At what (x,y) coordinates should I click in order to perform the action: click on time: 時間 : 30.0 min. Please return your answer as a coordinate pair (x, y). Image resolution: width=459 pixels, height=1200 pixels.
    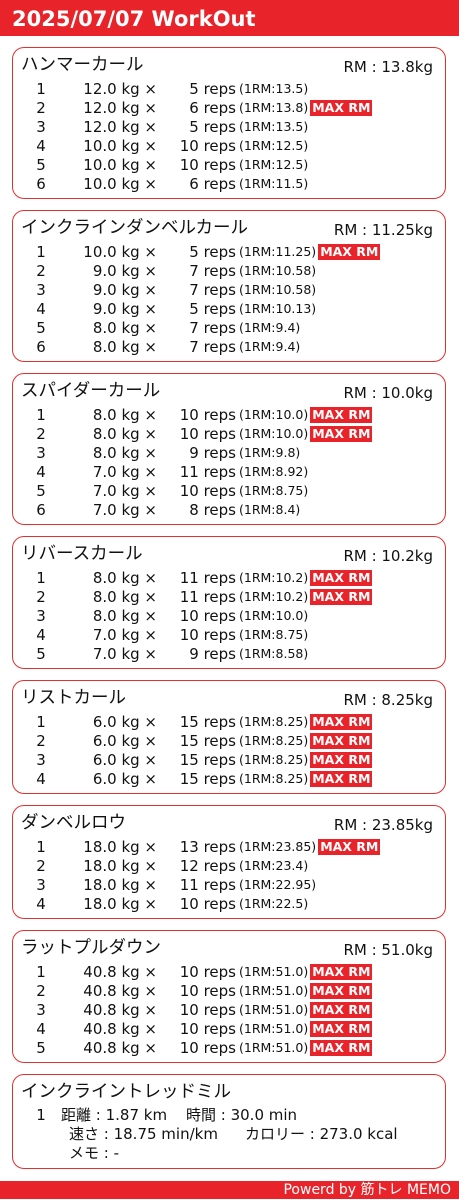
    Looking at the image, I should click on (242, 1115).